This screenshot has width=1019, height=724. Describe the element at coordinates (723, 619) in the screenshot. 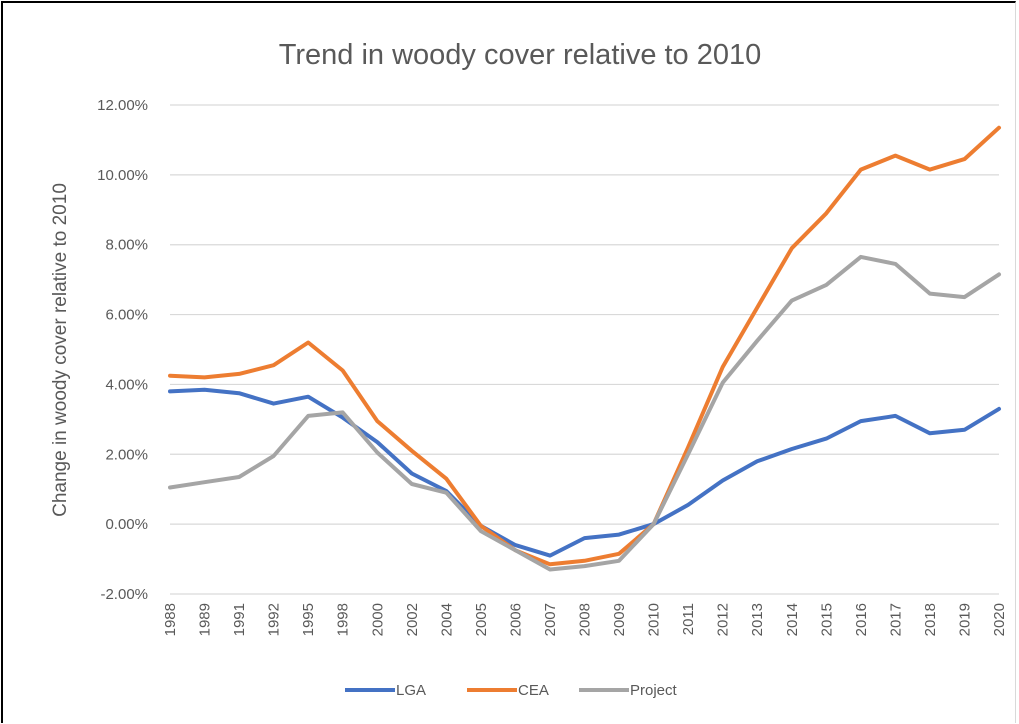

I see `x-tick-label: 2012` at that location.